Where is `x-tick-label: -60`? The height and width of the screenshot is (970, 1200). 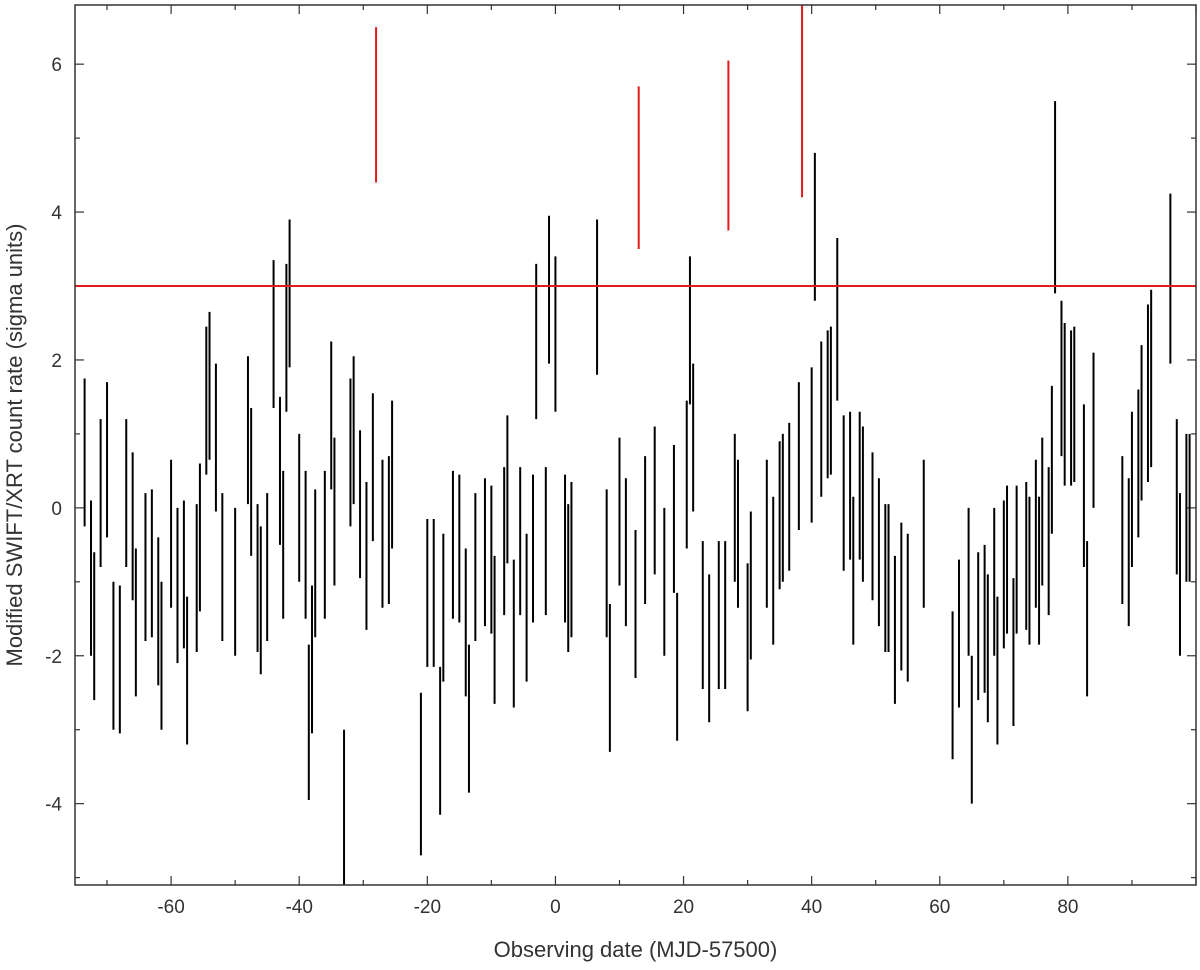 x-tick-label: -60 is located at coordinates (170, 907).